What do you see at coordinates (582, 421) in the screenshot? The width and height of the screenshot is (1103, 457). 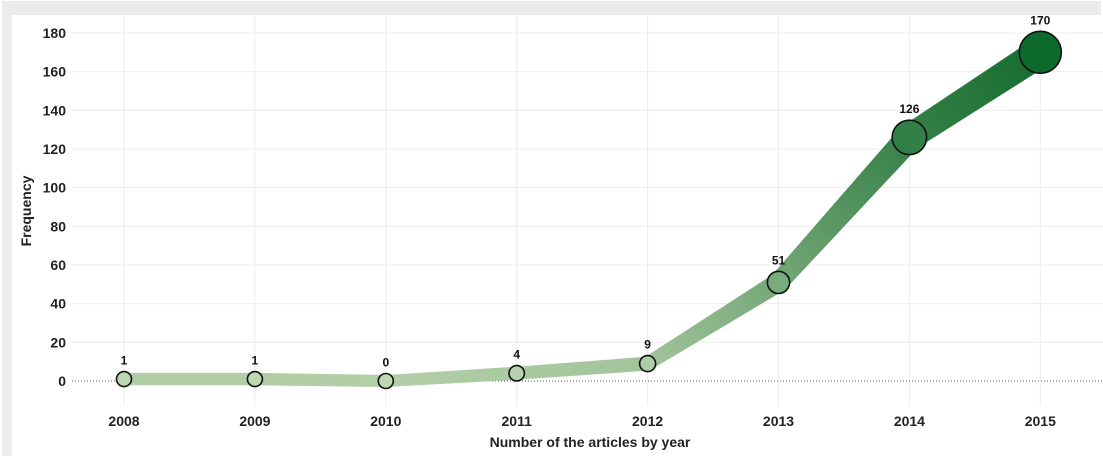 I see `x-axis-ticks: 2008 2009 2010 2011 2012 2013 2014 2015` at bounding box center [582, 421].